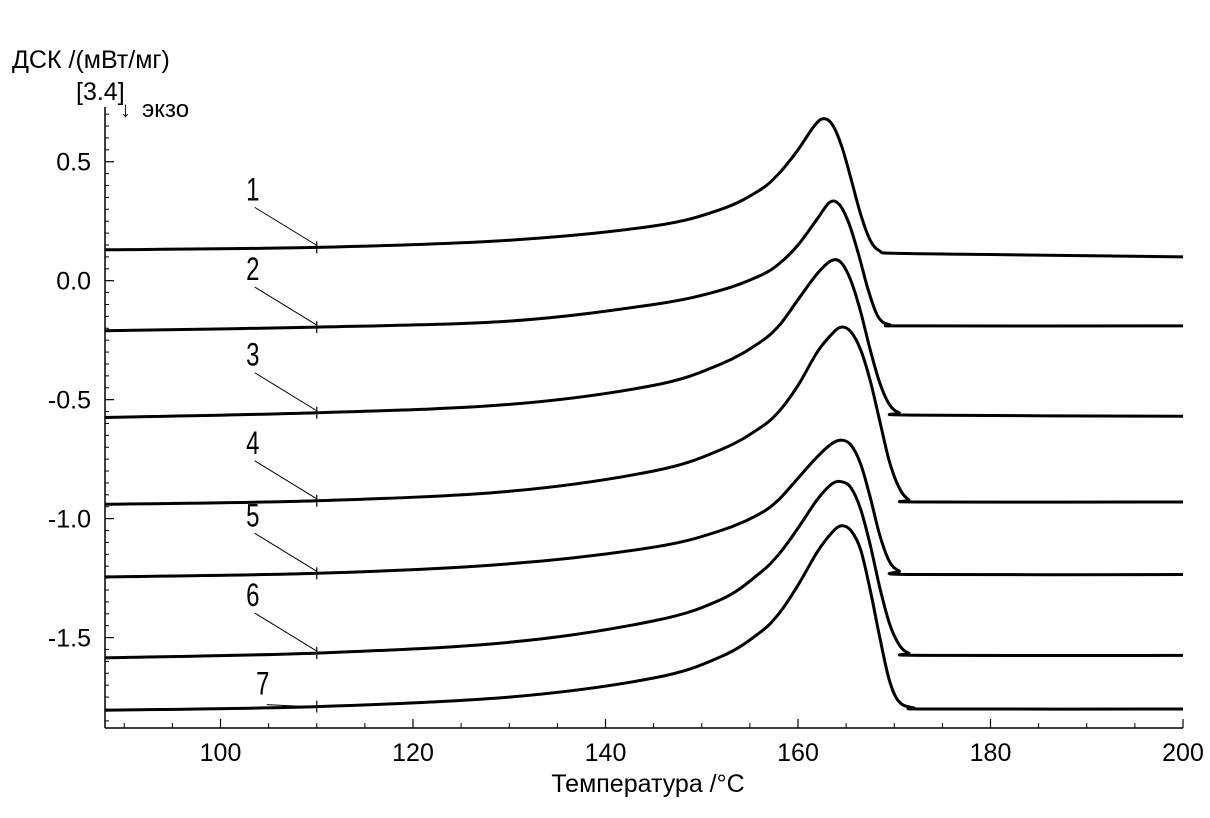 The image size is (1210, 818). What do you see at coordinates (73, 163) in the screenshot?
I see `y-tick-label: 0.5` at bounding box center [73, 163].